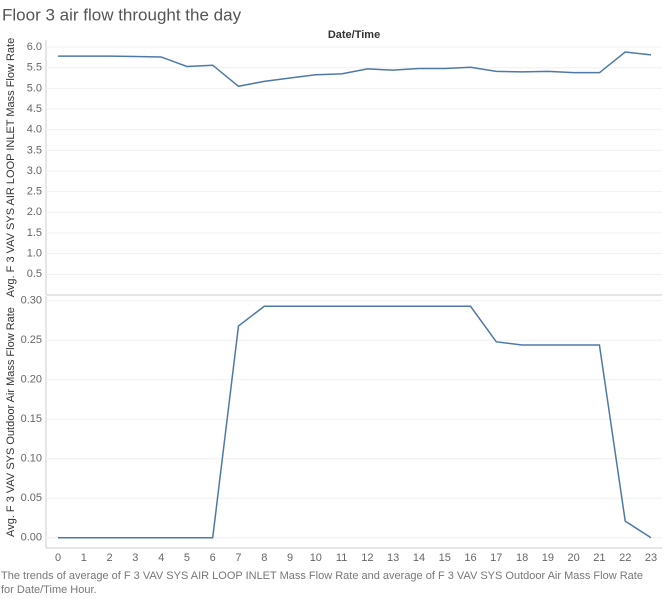 This screenshot has width=665, height=599. What do you see at coordinates (238, 558) in the screenshot?
I see `x-tick-label: 7` at bounding box center [238, 558].